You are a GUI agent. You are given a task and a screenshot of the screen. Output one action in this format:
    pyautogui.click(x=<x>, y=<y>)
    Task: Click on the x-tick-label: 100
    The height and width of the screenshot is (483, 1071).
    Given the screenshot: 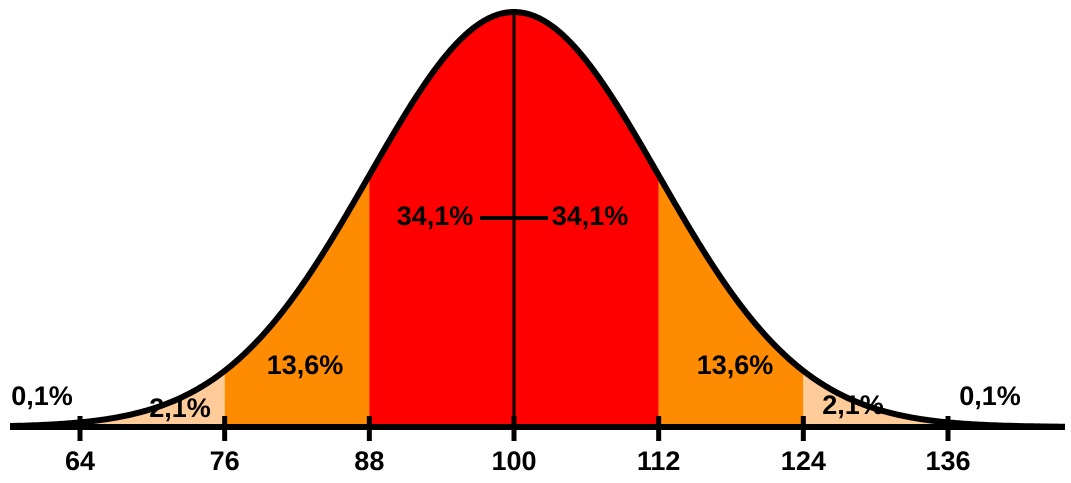 What is the action you would take?
    pyautogui.click(x=513, y=461)
    